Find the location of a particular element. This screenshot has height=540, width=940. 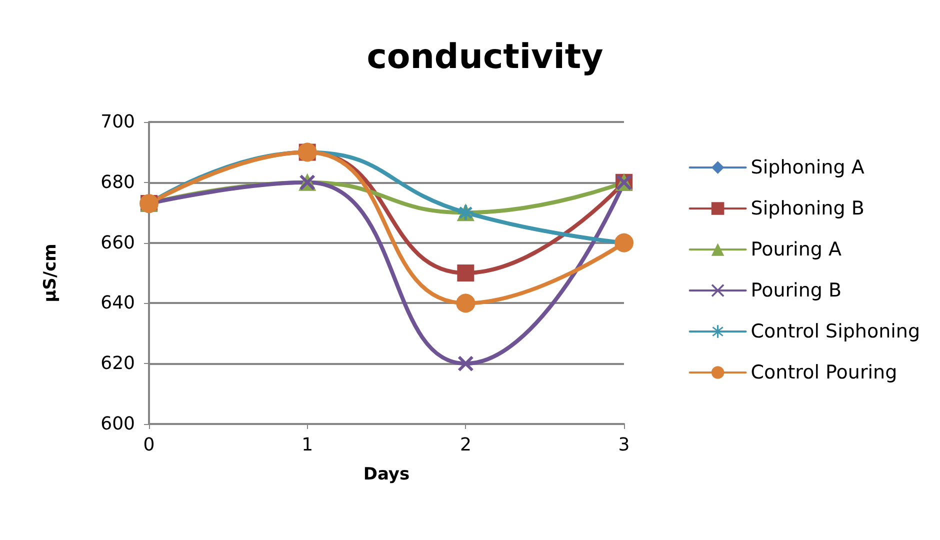

y-axis-title: µS/cm is located at coordinates (50, 273).